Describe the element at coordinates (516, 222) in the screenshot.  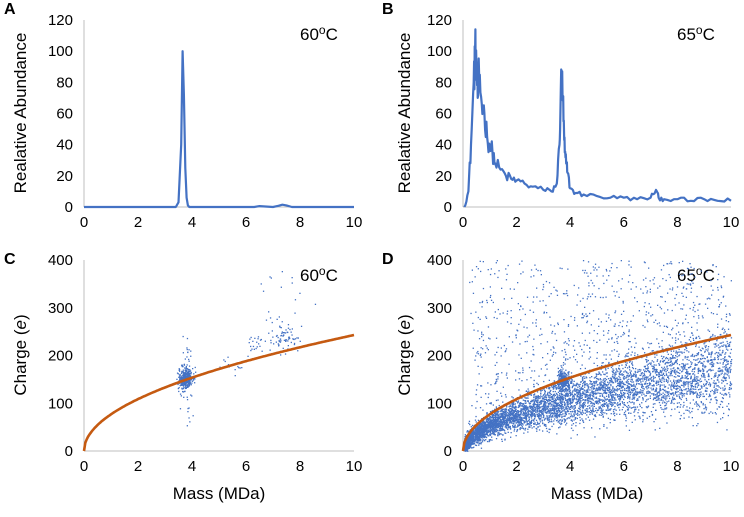
I see `x-tick-label: 2` at that location.